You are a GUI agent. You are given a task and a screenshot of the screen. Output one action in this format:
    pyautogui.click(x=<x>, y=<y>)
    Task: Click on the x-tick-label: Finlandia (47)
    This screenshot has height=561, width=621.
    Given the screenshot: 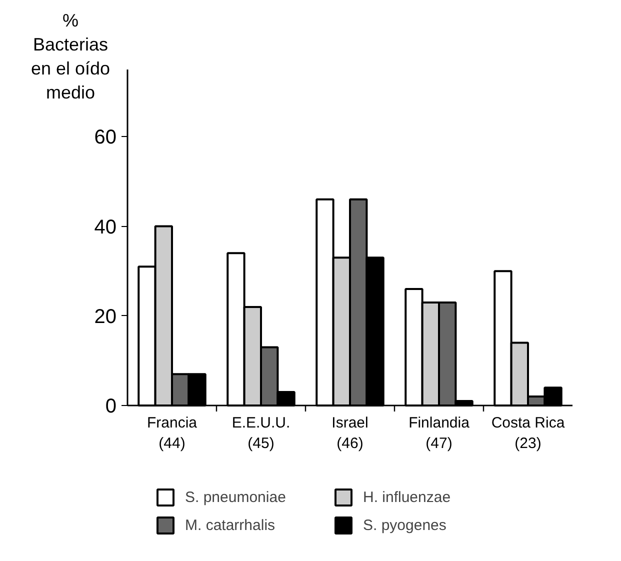 What is the action you would take?
    pyautogui.click(x=439, y=433)
    